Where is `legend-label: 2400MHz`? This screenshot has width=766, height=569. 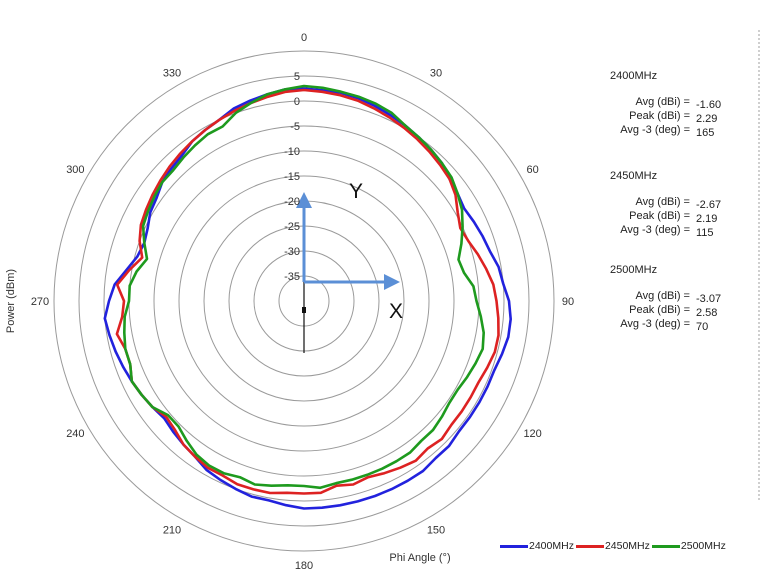
legend-label: 2400MHz is located at coordinates (551, 546).